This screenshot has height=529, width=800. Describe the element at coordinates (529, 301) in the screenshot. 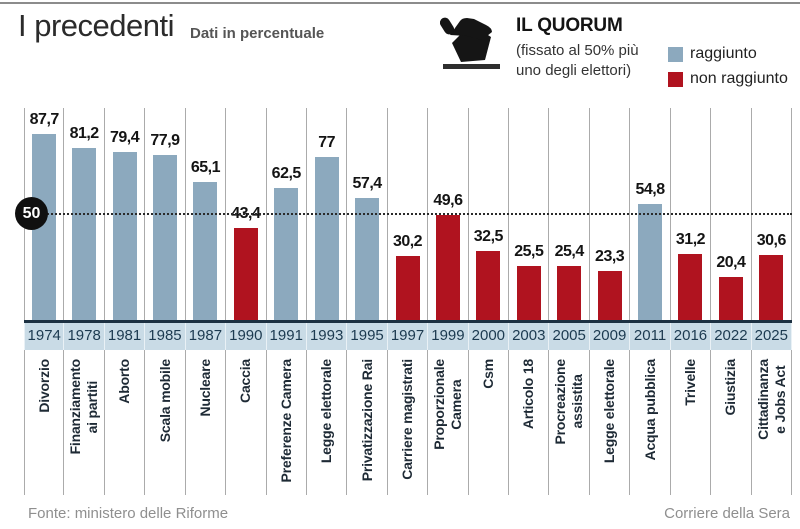

I see `referendum-column-2003: 25,5 2003 Articolo 18` at that location.